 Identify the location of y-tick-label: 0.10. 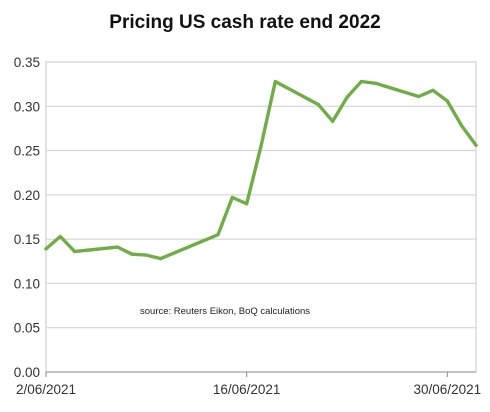
(27, 283).